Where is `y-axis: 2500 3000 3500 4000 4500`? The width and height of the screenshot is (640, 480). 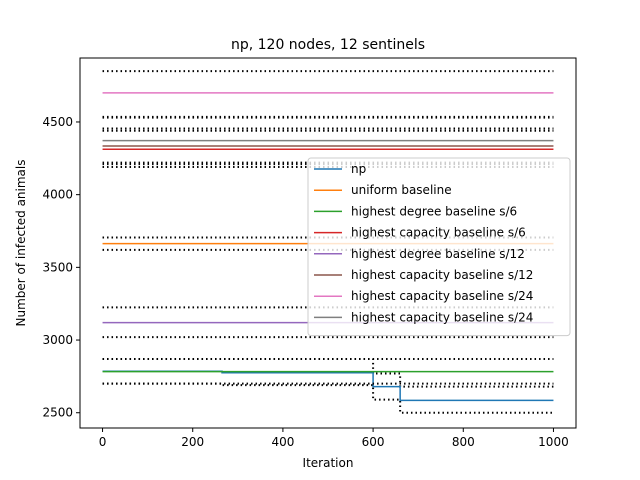
y-axis: 2500 3000 3500 4000 4500 is located at coordinates (61, 267).